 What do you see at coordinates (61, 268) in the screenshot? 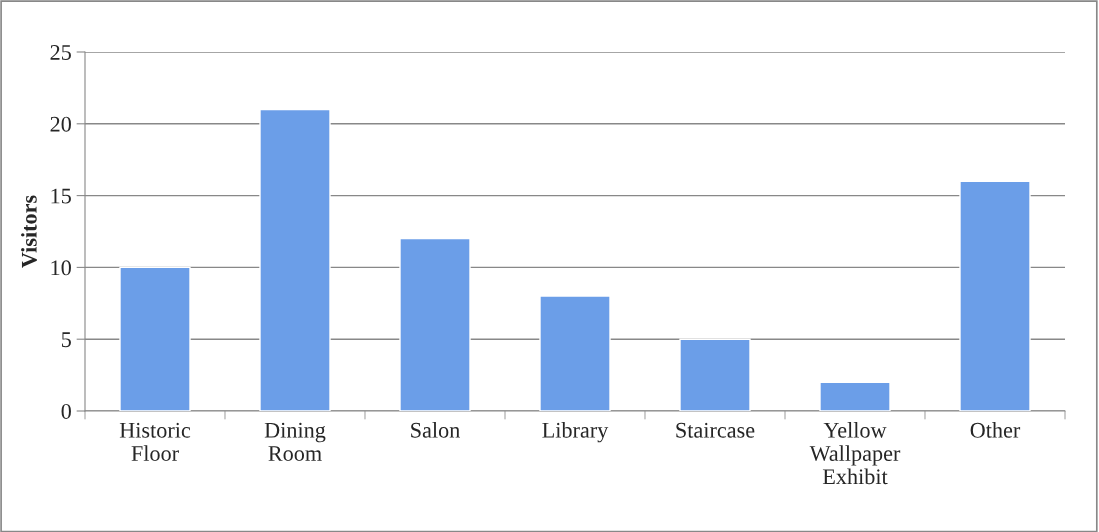
I see `y-tick-label: 10` at bounding box center [61, 268].